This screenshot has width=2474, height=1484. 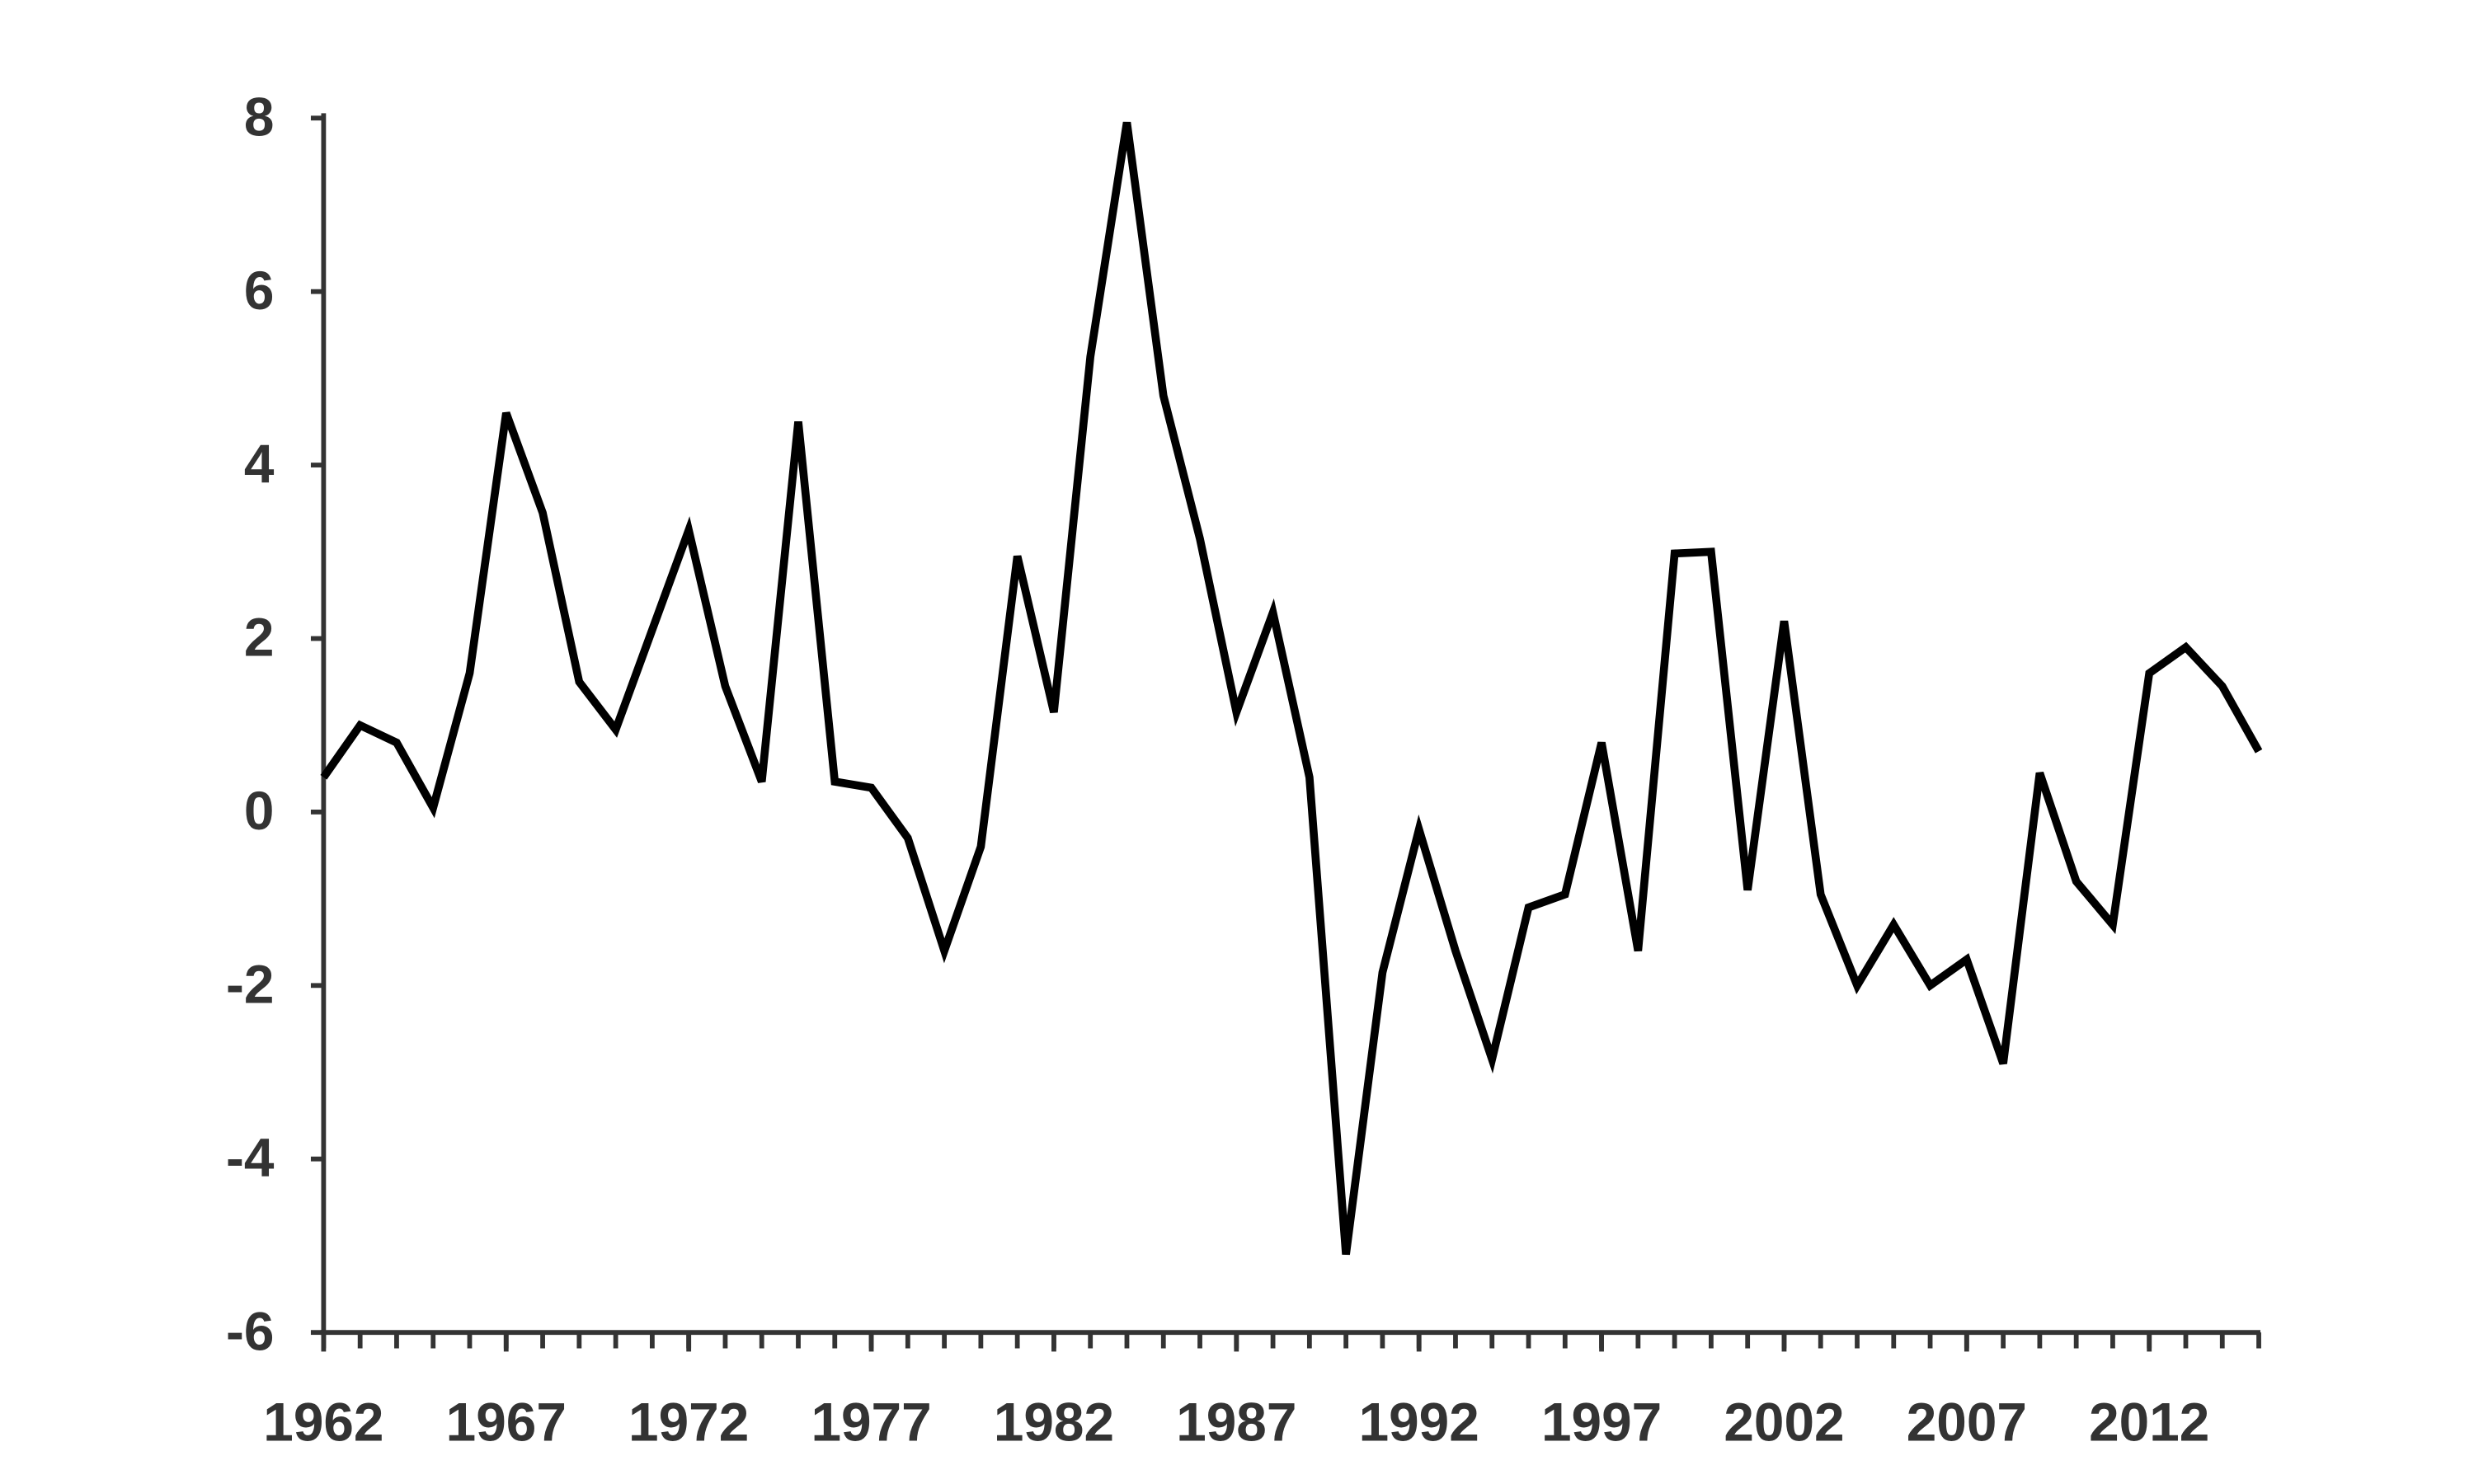 What do you see at coordinates (2149, 1422) in the screenshot?
I see `x-tick-label: 2012` at bounding box center [2149, 1422].